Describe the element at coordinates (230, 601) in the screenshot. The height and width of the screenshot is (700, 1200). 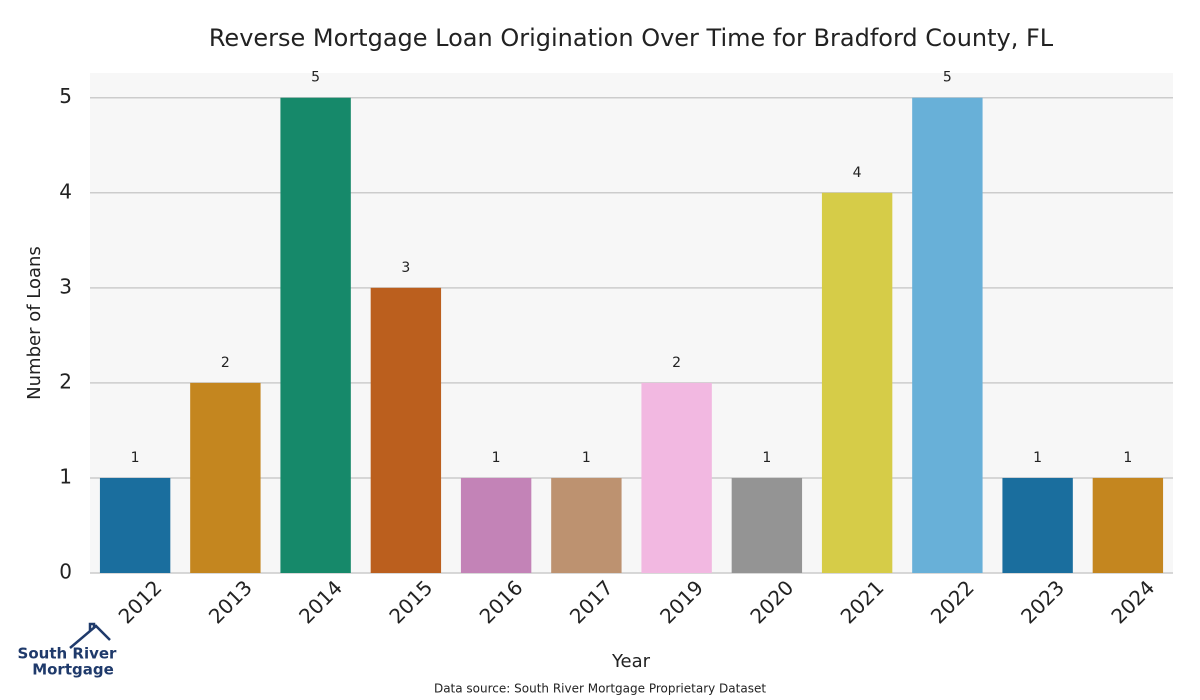
I see `x-tick-label: 2013` at that location.